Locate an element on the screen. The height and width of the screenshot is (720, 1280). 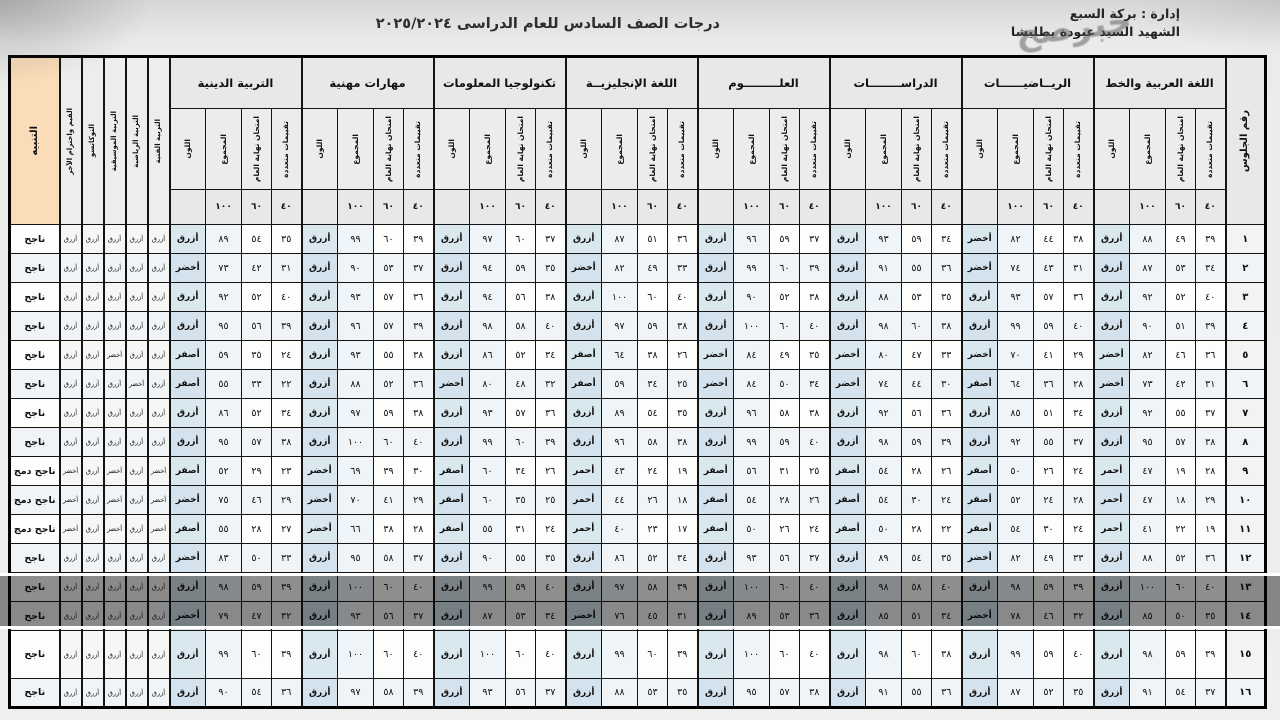
total-mark-cell: ٧٠ is located at coordinates (1015, 355).